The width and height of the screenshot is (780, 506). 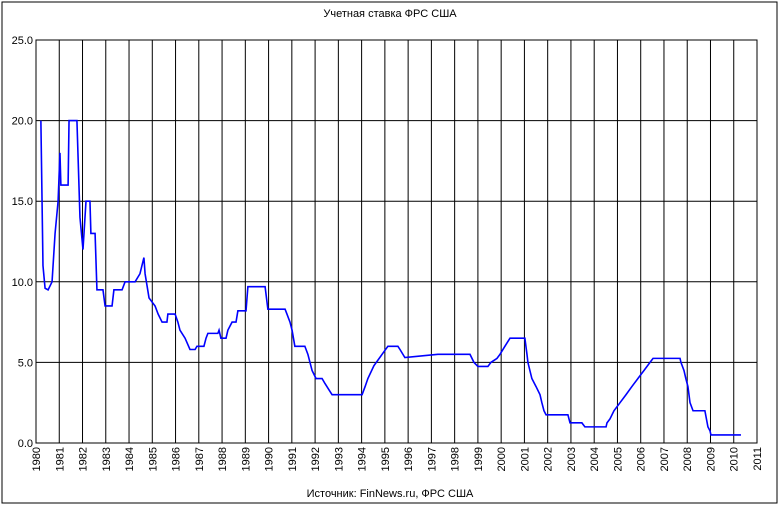 I want to click on x-tick-label: 1988, so click(x=223, y=459).